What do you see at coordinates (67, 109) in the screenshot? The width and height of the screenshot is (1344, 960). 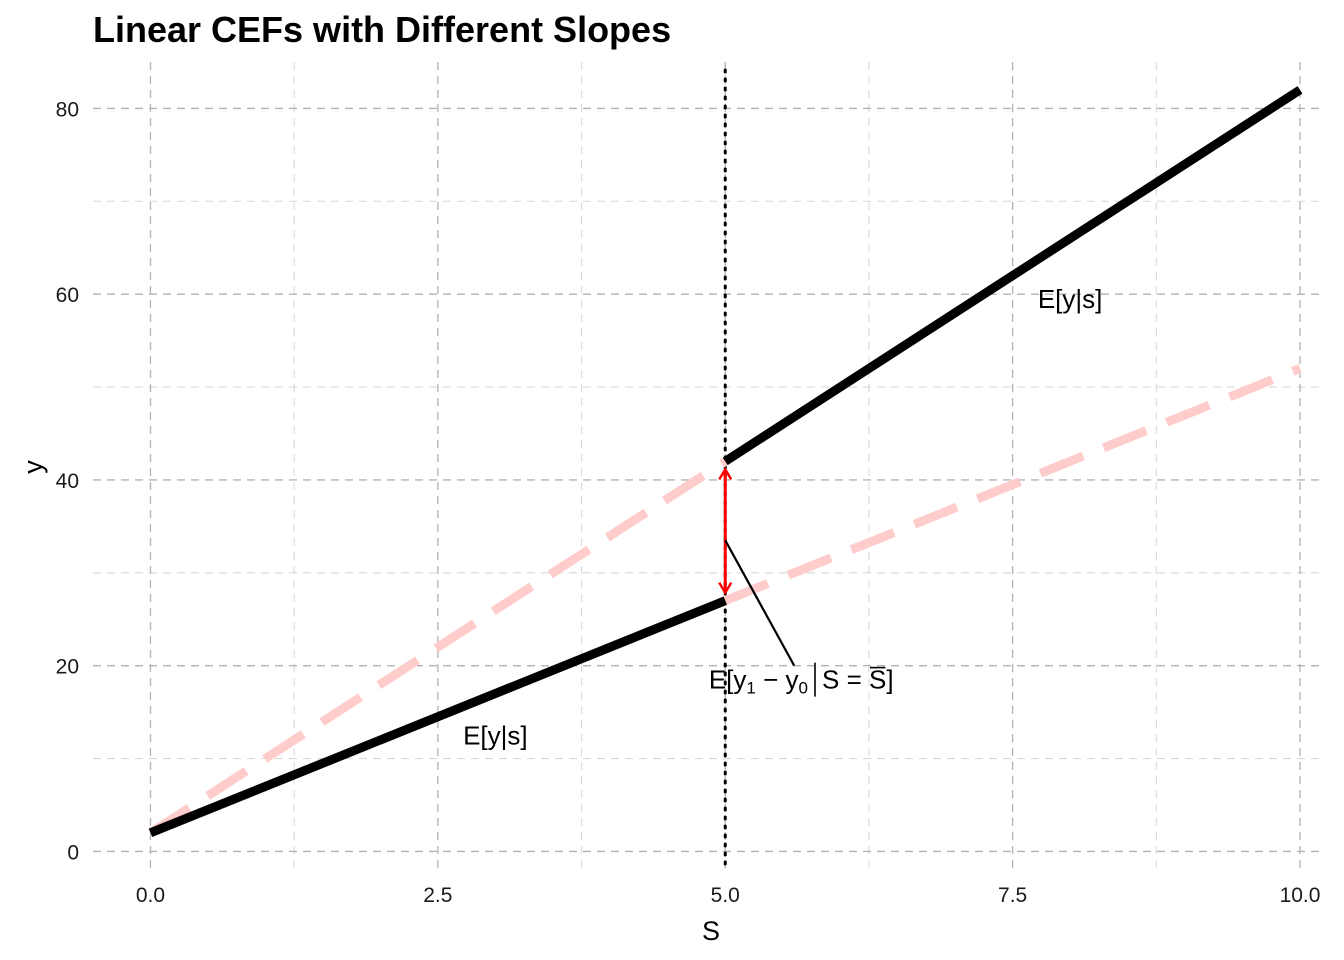 I see `y-tick-label: 80` at bounding box center [67, 109].